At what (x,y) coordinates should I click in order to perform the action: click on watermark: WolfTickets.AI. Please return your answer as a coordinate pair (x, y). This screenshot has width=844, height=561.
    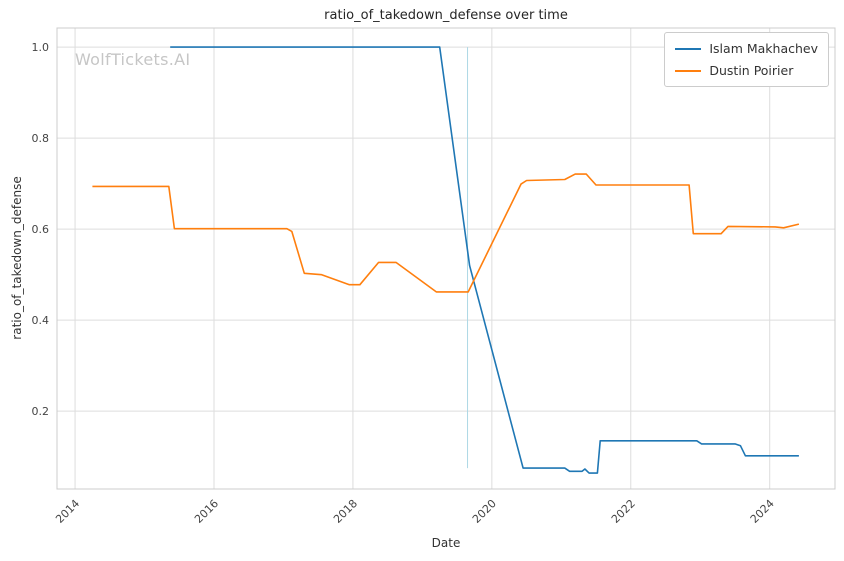
    Looking at the image, I should click on (133, 59).